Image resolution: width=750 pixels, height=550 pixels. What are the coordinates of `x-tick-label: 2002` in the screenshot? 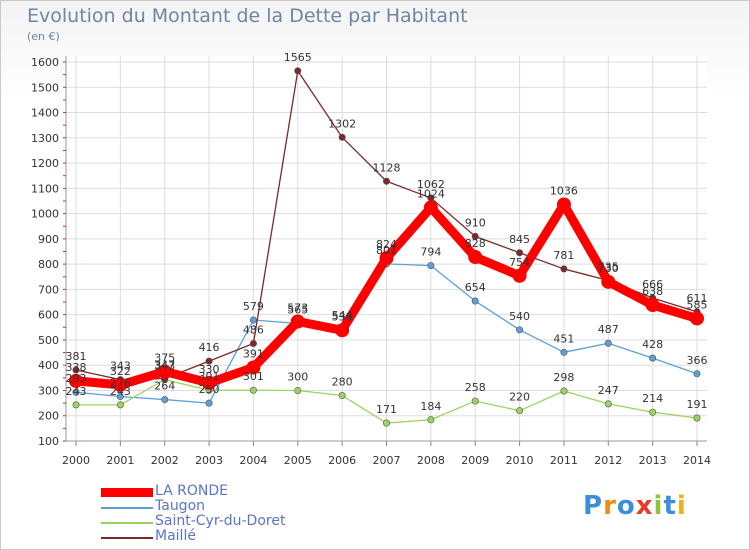 It's located at (165, 460).